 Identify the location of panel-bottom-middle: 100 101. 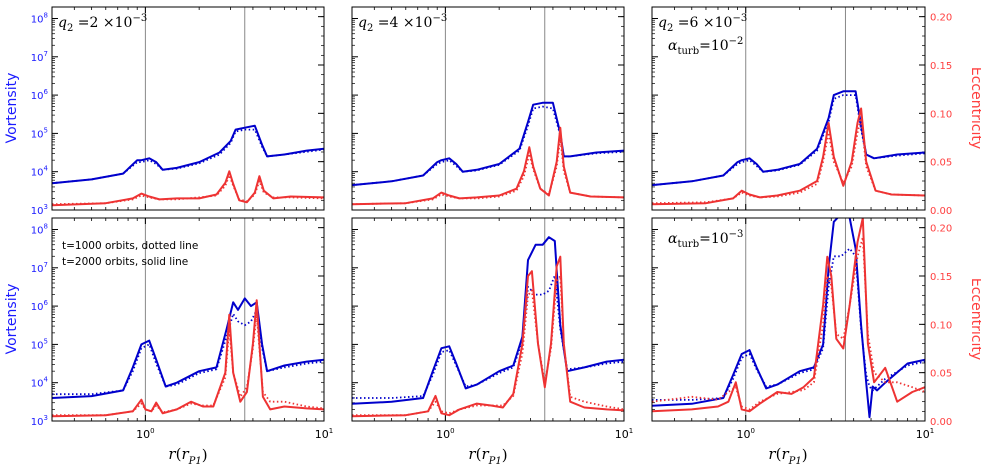
(492, 329).